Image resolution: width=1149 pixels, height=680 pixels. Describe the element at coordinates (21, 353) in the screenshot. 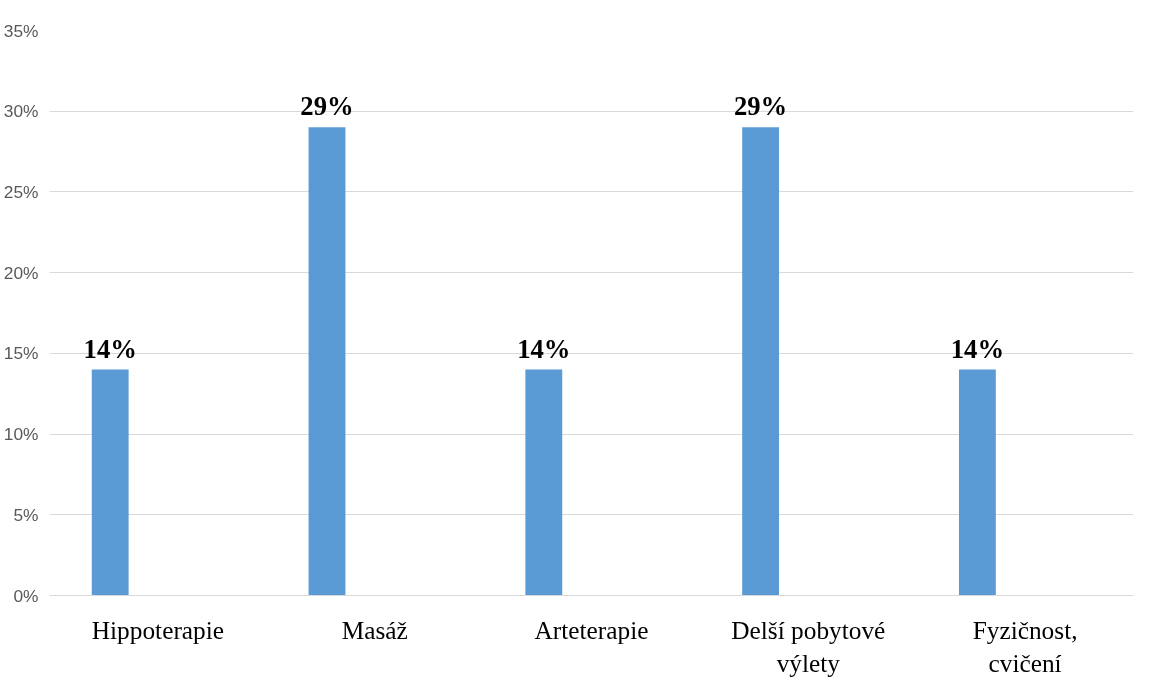

I see `y-tick-label: 15%` at that location.